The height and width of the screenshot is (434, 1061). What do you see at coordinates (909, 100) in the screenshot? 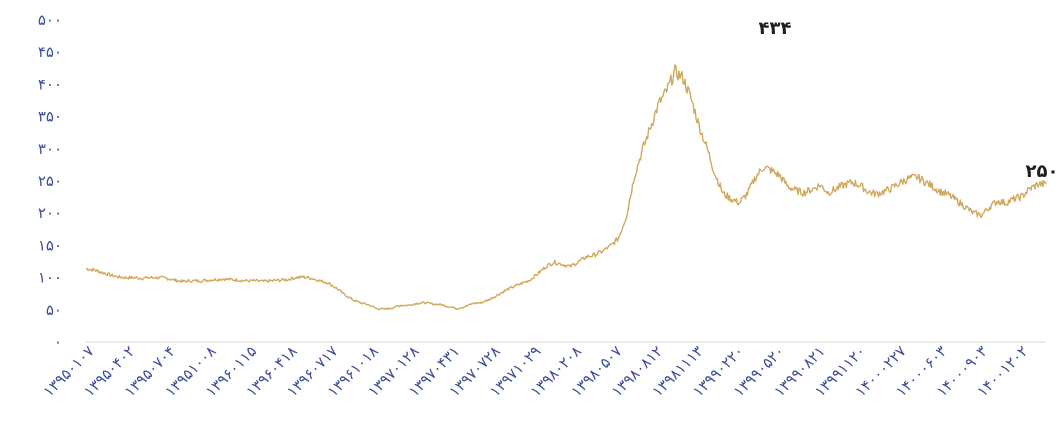
I see `annotations: ۴۳۴ ۲۵۰` at bounding box center [909, 100].